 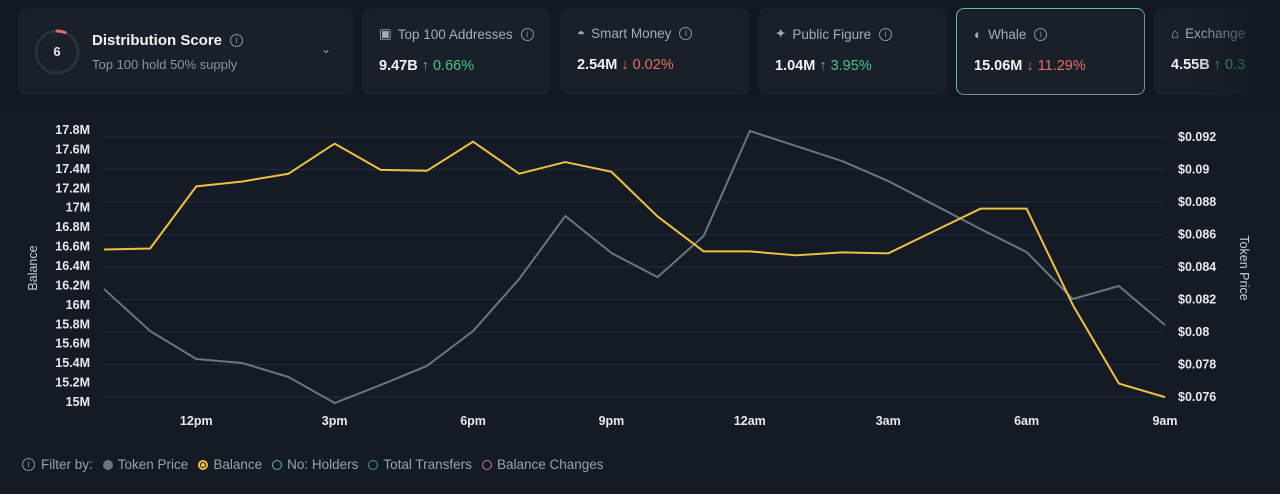 I want to click on x-tick-label: 9am, so click(x=1164, y=421).